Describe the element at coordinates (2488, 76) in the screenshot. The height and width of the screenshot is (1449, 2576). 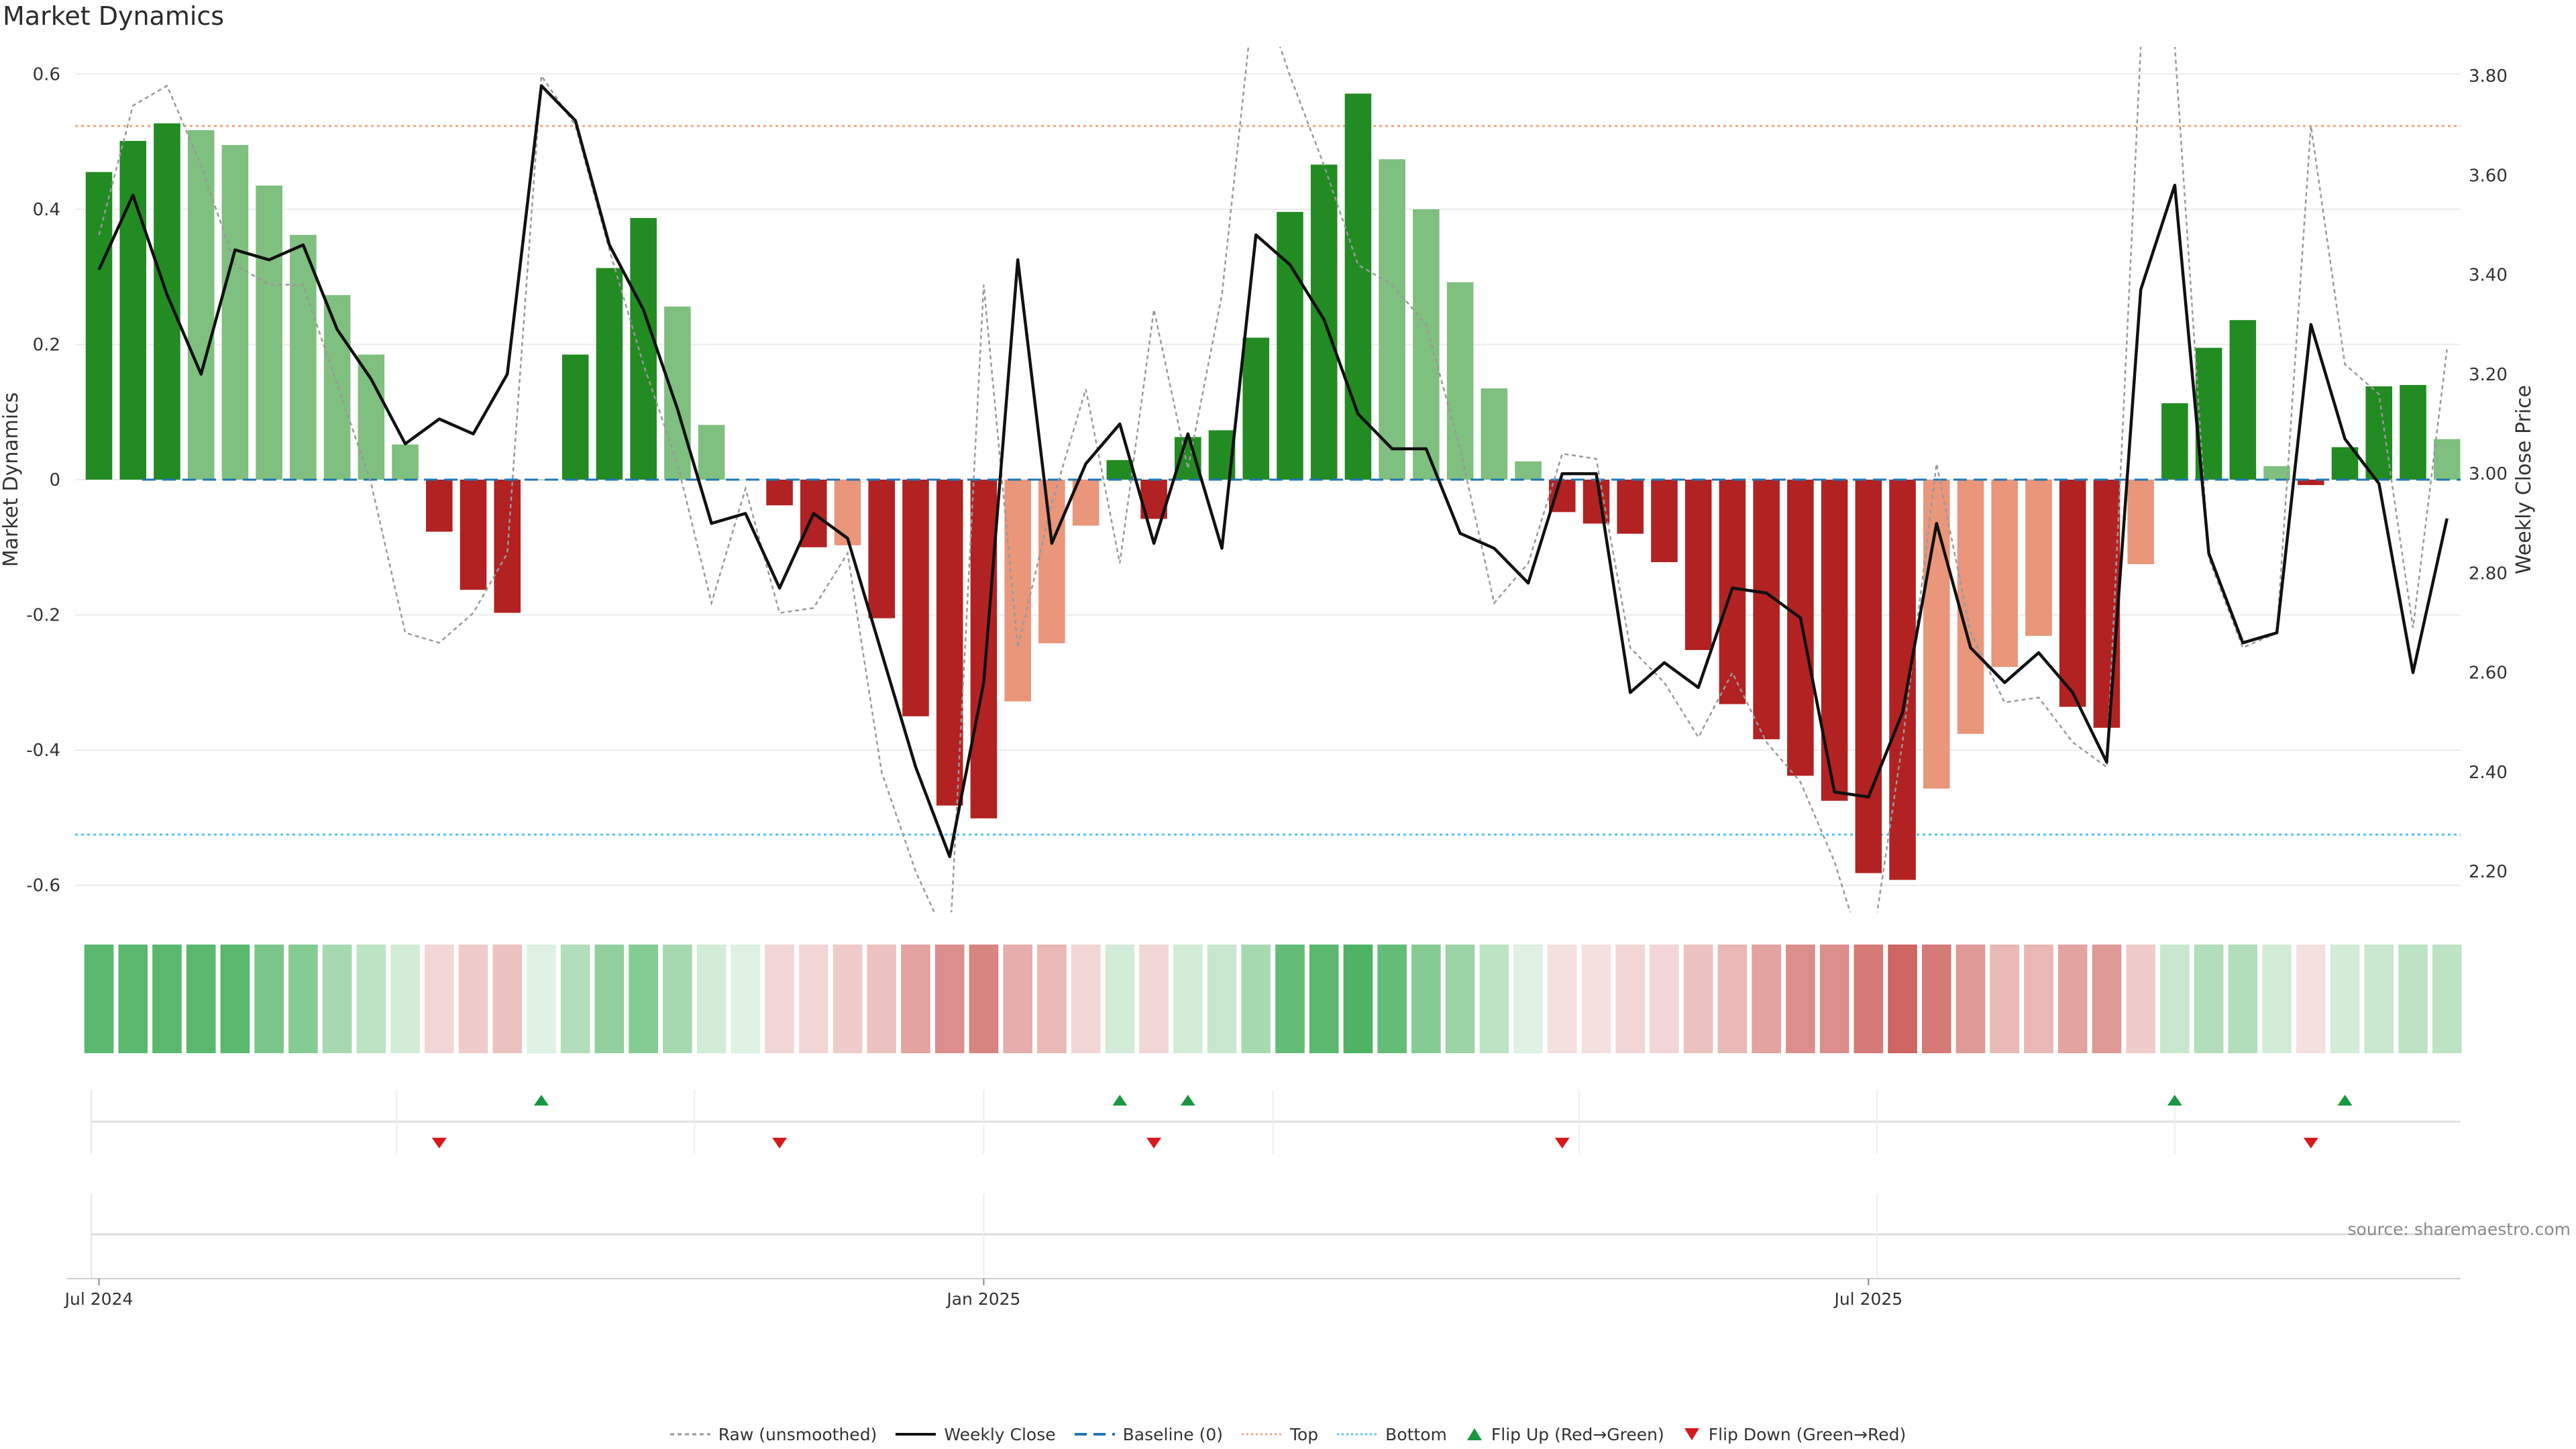
I see `y2-tick-label: 3.80` at that location.